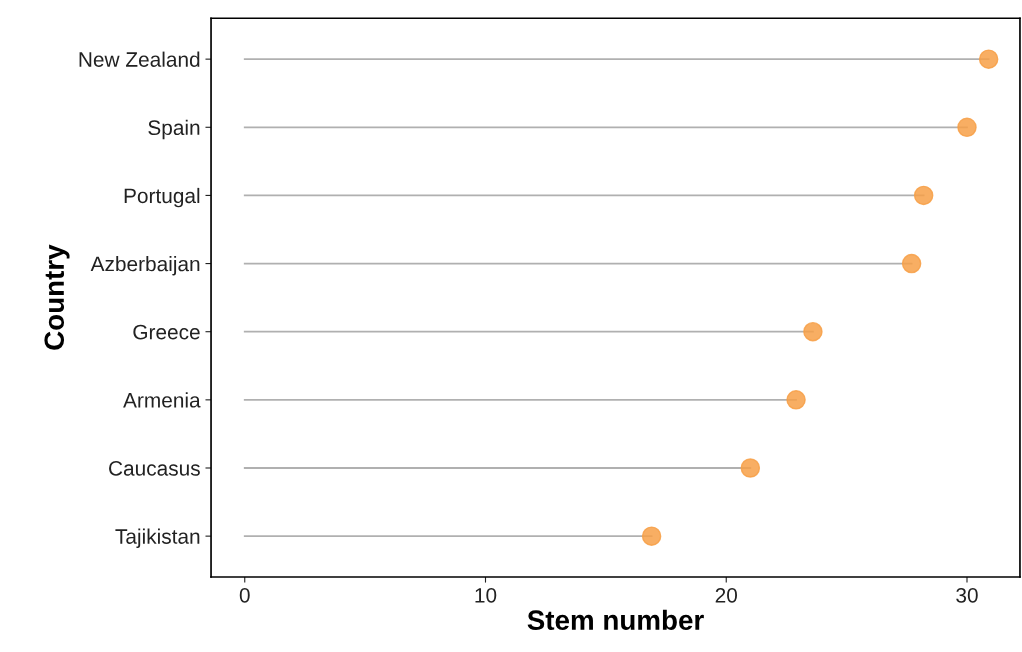 The width and height of the screenshot is (1022, 652). Describe the element at coordinates (162, 400) in the screenshot. I see `y-tick-label: Armenia` at that location.